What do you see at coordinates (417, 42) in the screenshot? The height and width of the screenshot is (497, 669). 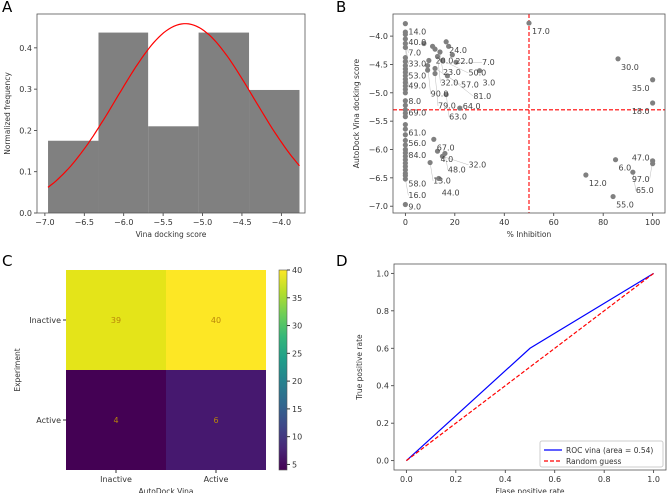 I see `point-label: 40.0` at bounding box center [417, 42].